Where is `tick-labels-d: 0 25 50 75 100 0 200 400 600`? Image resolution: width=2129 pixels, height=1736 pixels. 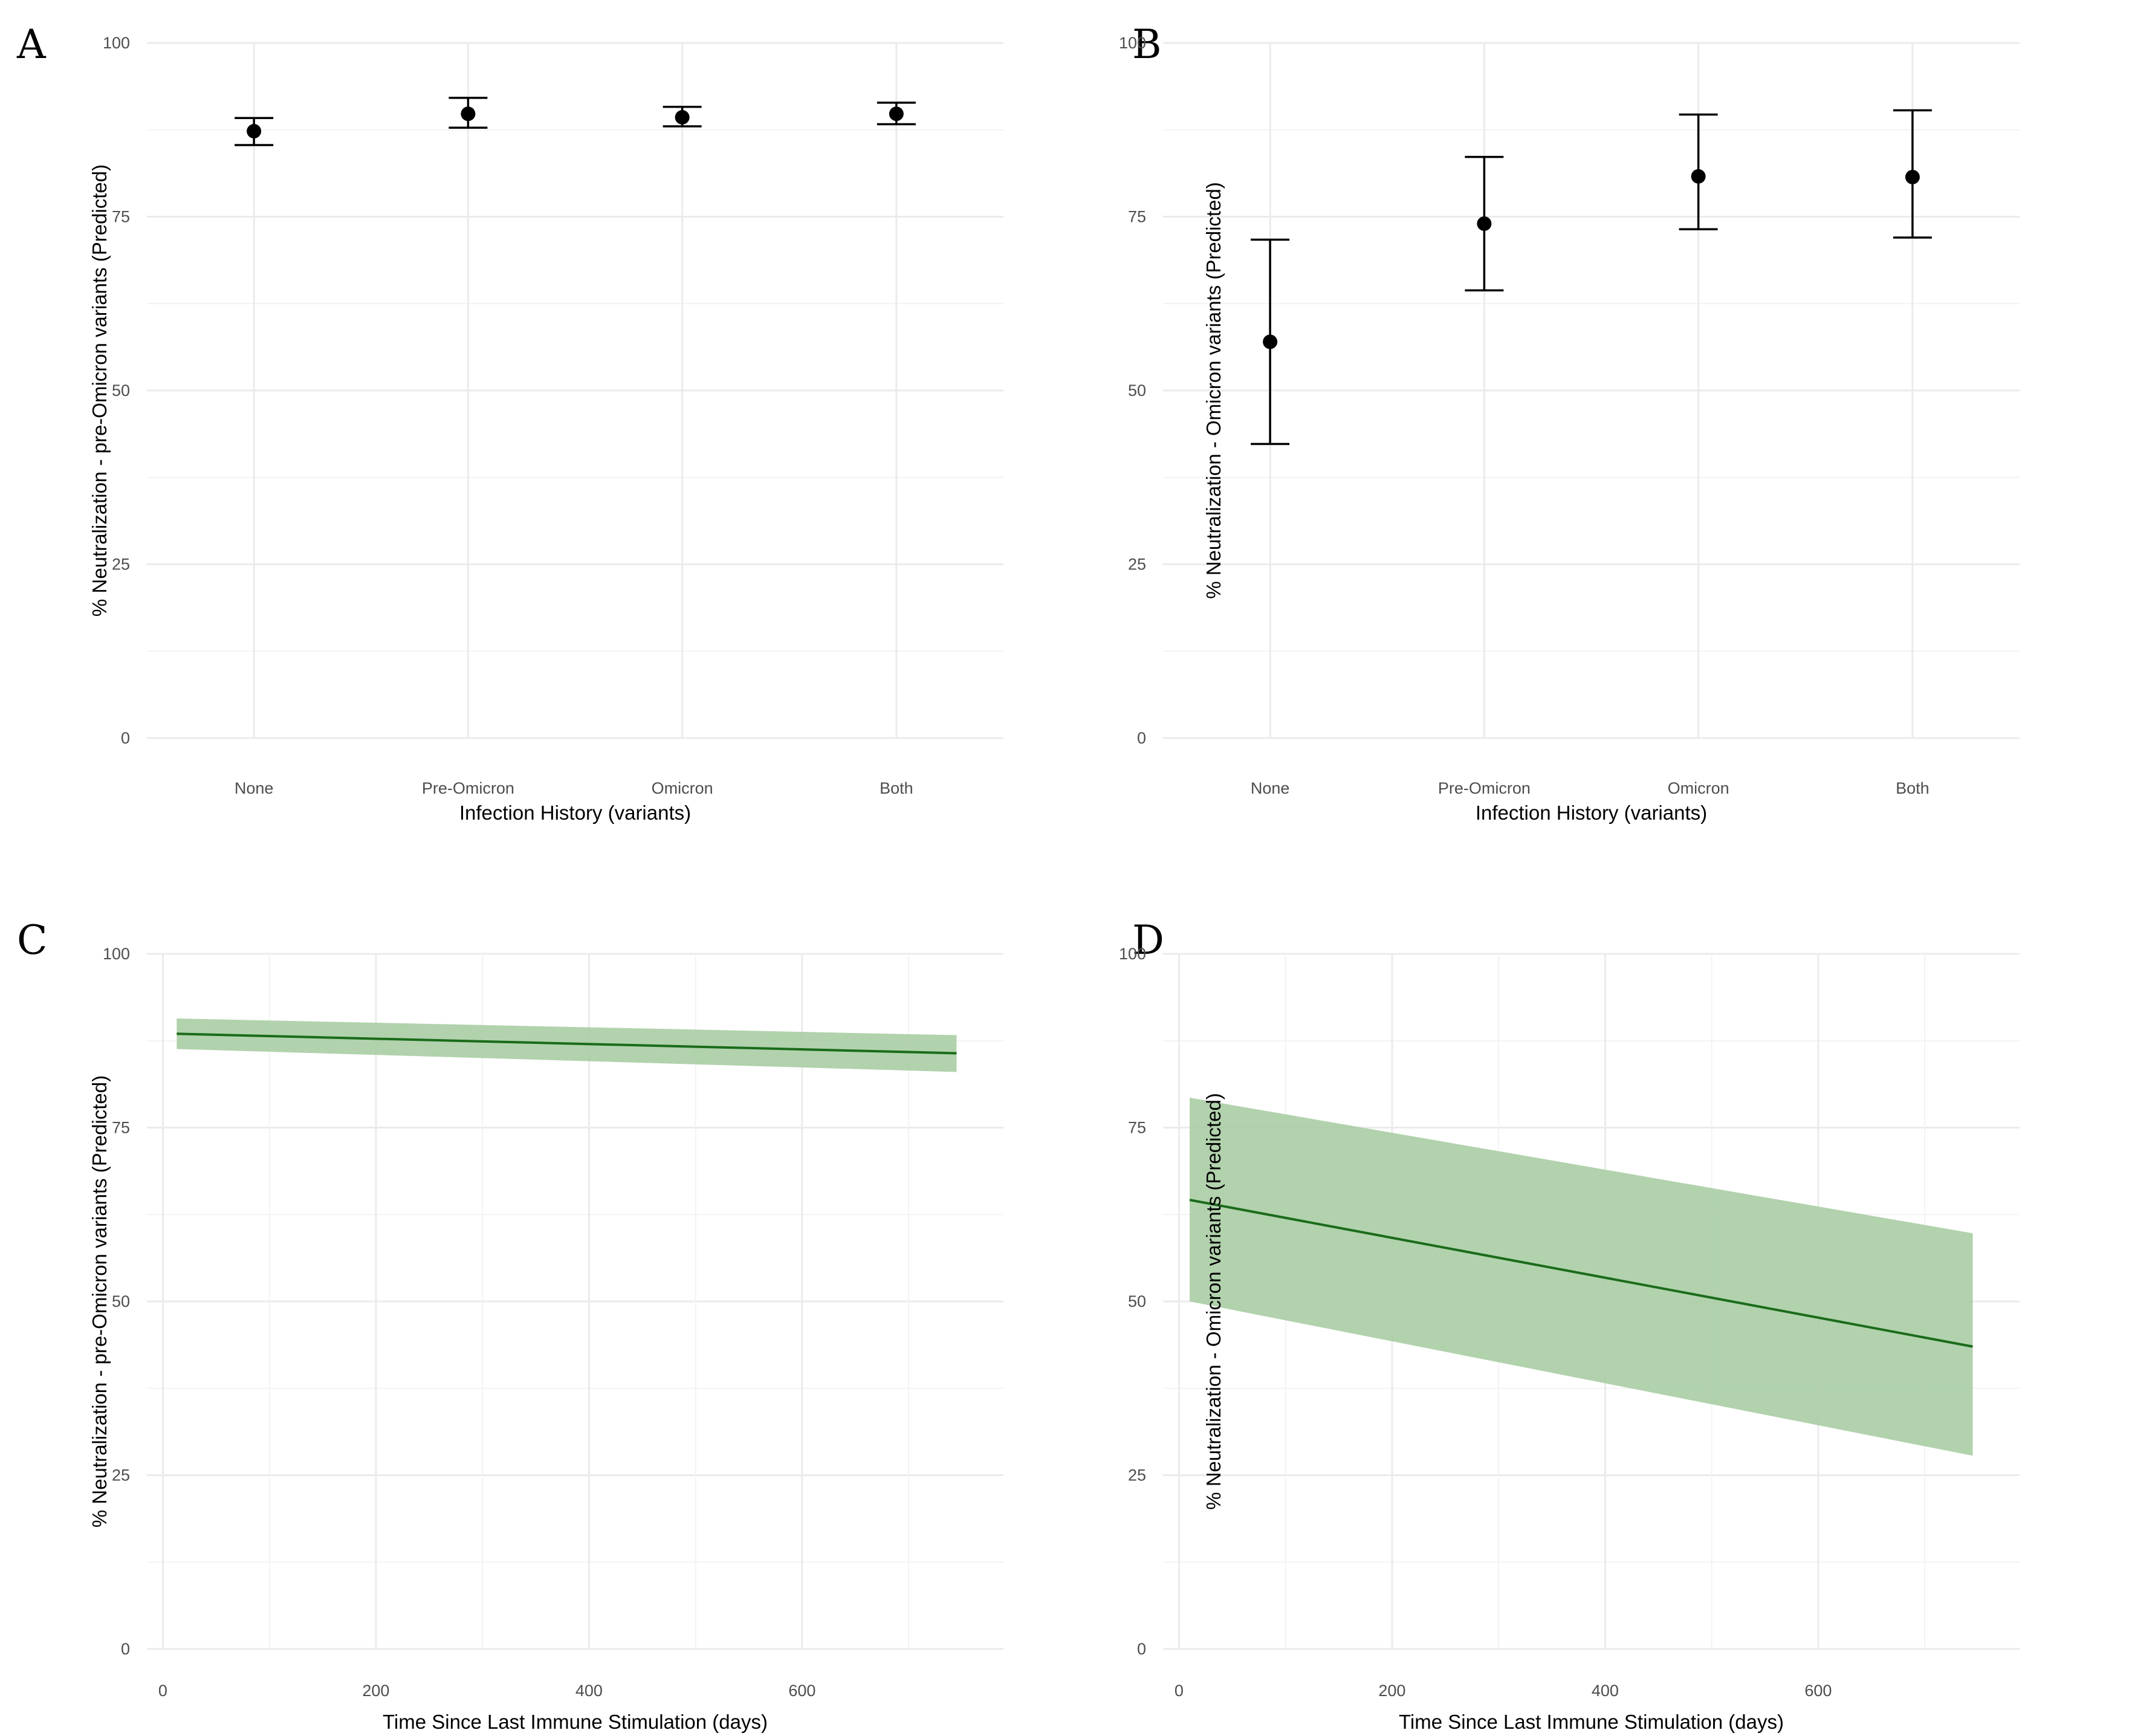 tick-labels-d: 0 25 50 75 100 0 200 400 600 is located at coordinates (1475, 1323).